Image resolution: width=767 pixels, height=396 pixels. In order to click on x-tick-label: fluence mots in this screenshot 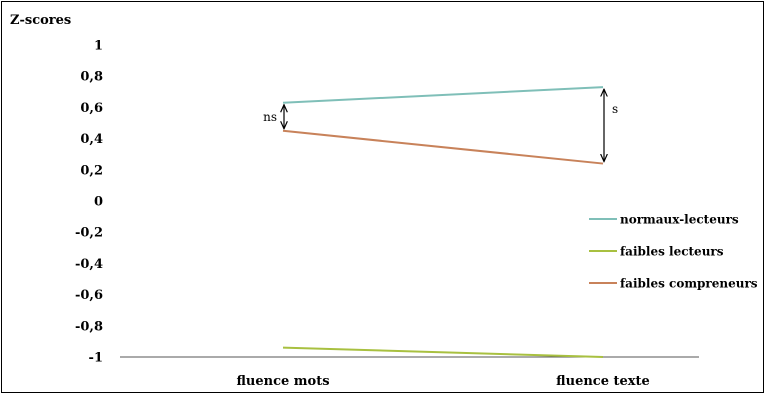, I will do `click(282, 381)`.